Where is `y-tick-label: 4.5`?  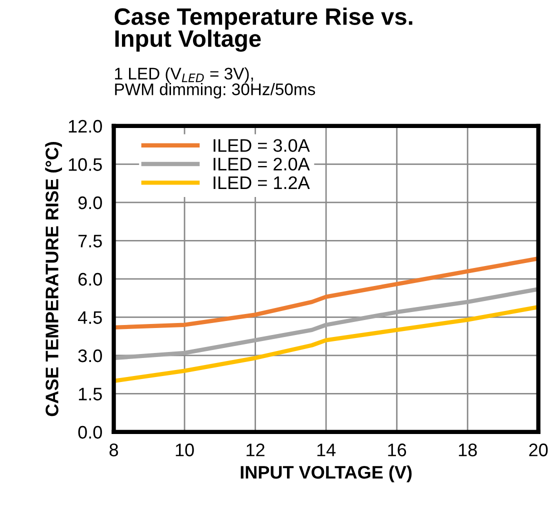
y-tick-label: 4.5 is located at coordinates (90, 317).